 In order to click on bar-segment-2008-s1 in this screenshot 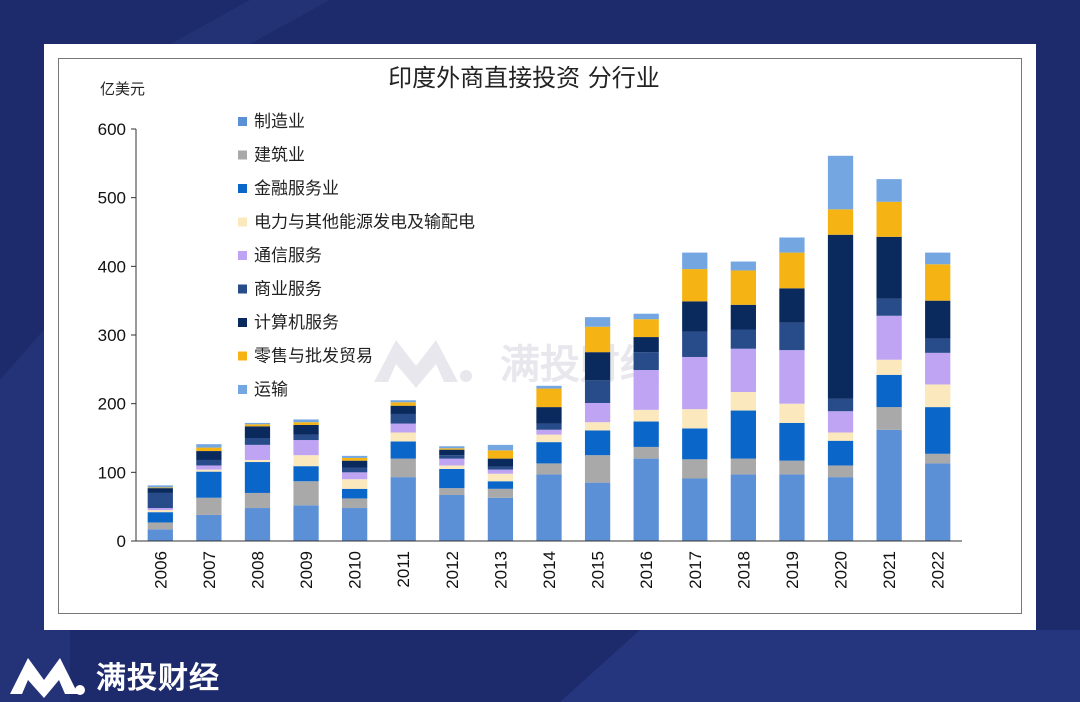, I will do `click(257, 500)`.